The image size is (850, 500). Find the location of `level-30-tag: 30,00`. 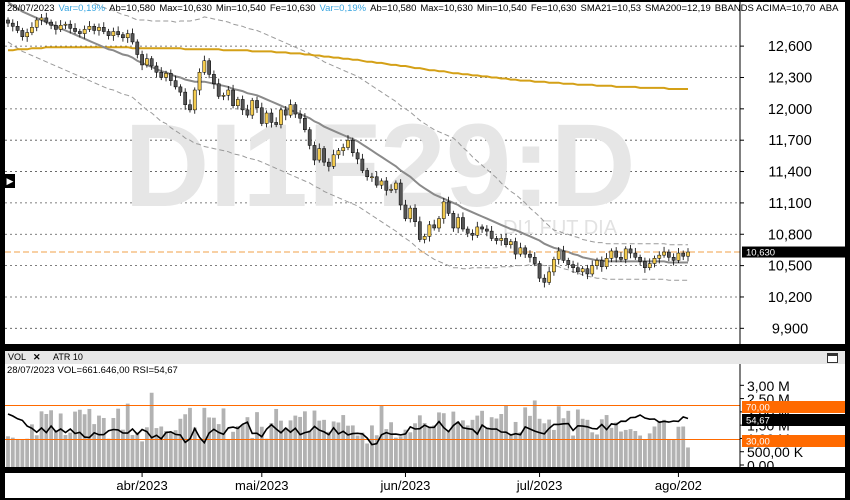

level-30-tag: 30,00 is located at coordinates (758, 442).